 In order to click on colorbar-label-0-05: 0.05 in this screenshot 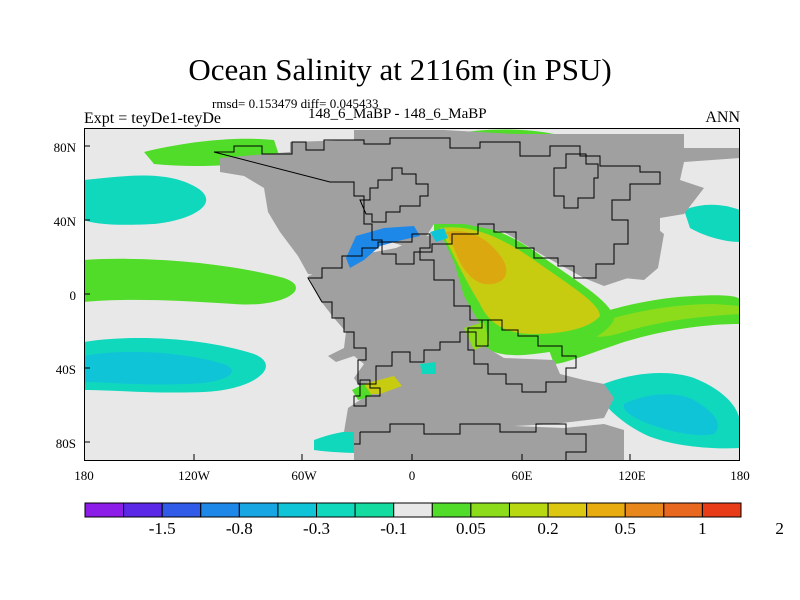, I will do `click(471, 528)`.